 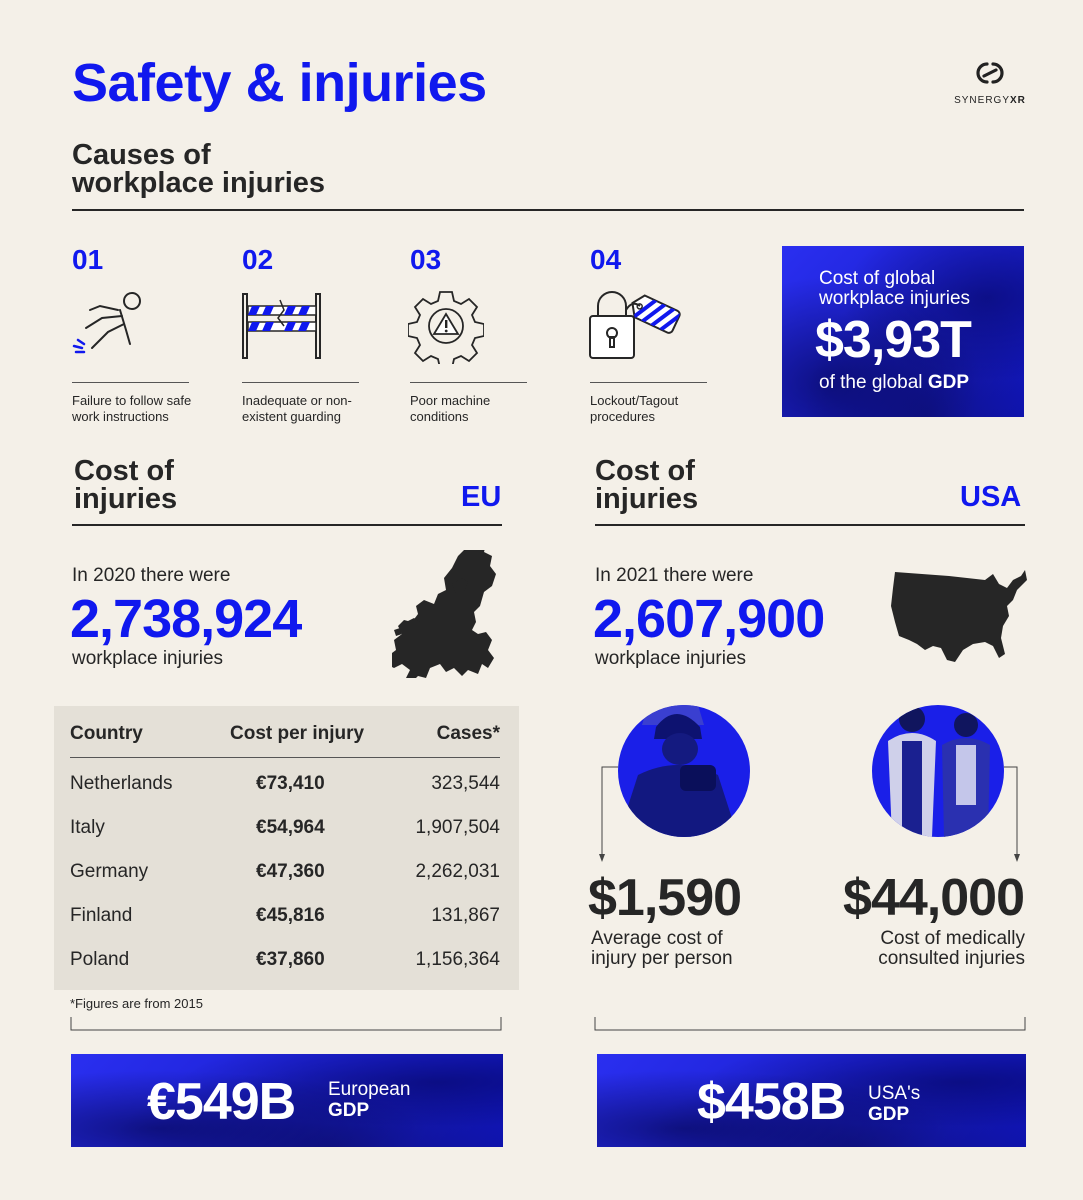 I want to click on usa-intro: In 2021 there were, so click(x=674, y=575).